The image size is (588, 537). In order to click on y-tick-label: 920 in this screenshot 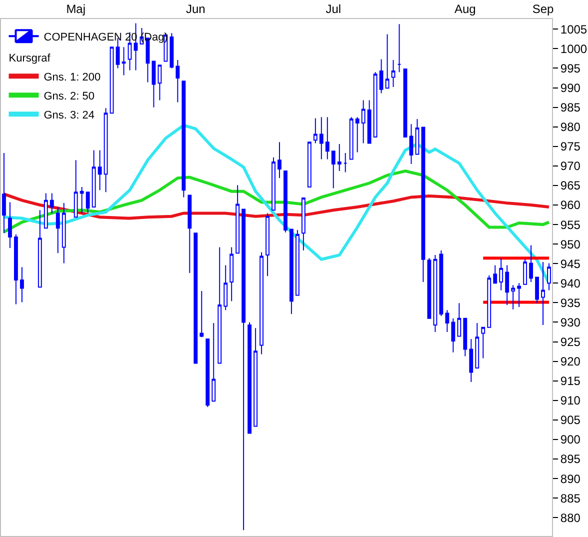, I will do `click(570, 361)`.